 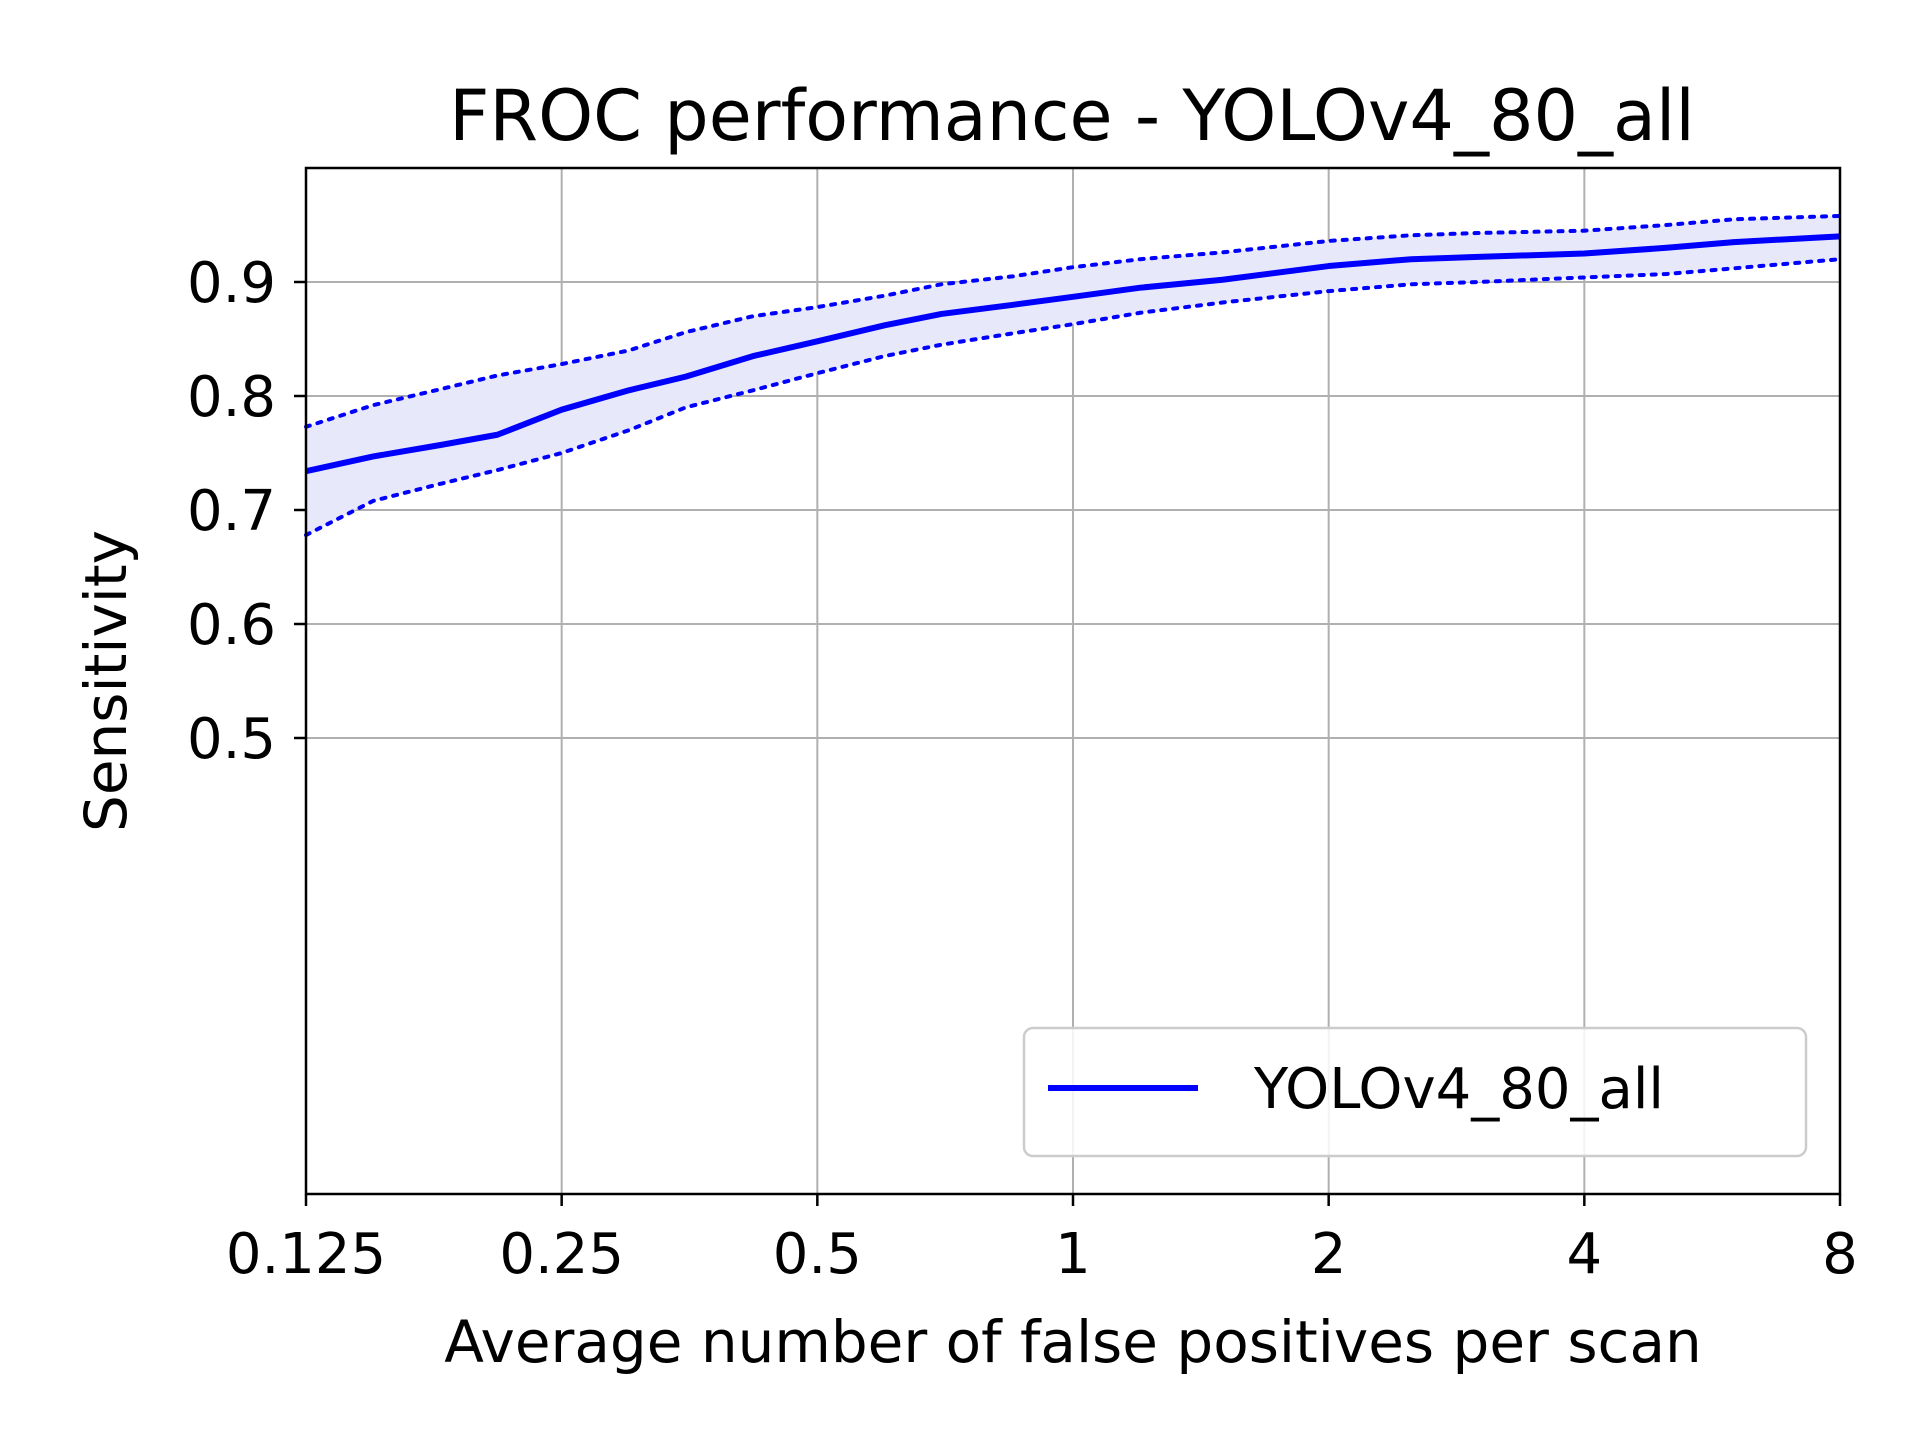 I want to click on x-tick-label: 2, so click(x=1329, y=1254).